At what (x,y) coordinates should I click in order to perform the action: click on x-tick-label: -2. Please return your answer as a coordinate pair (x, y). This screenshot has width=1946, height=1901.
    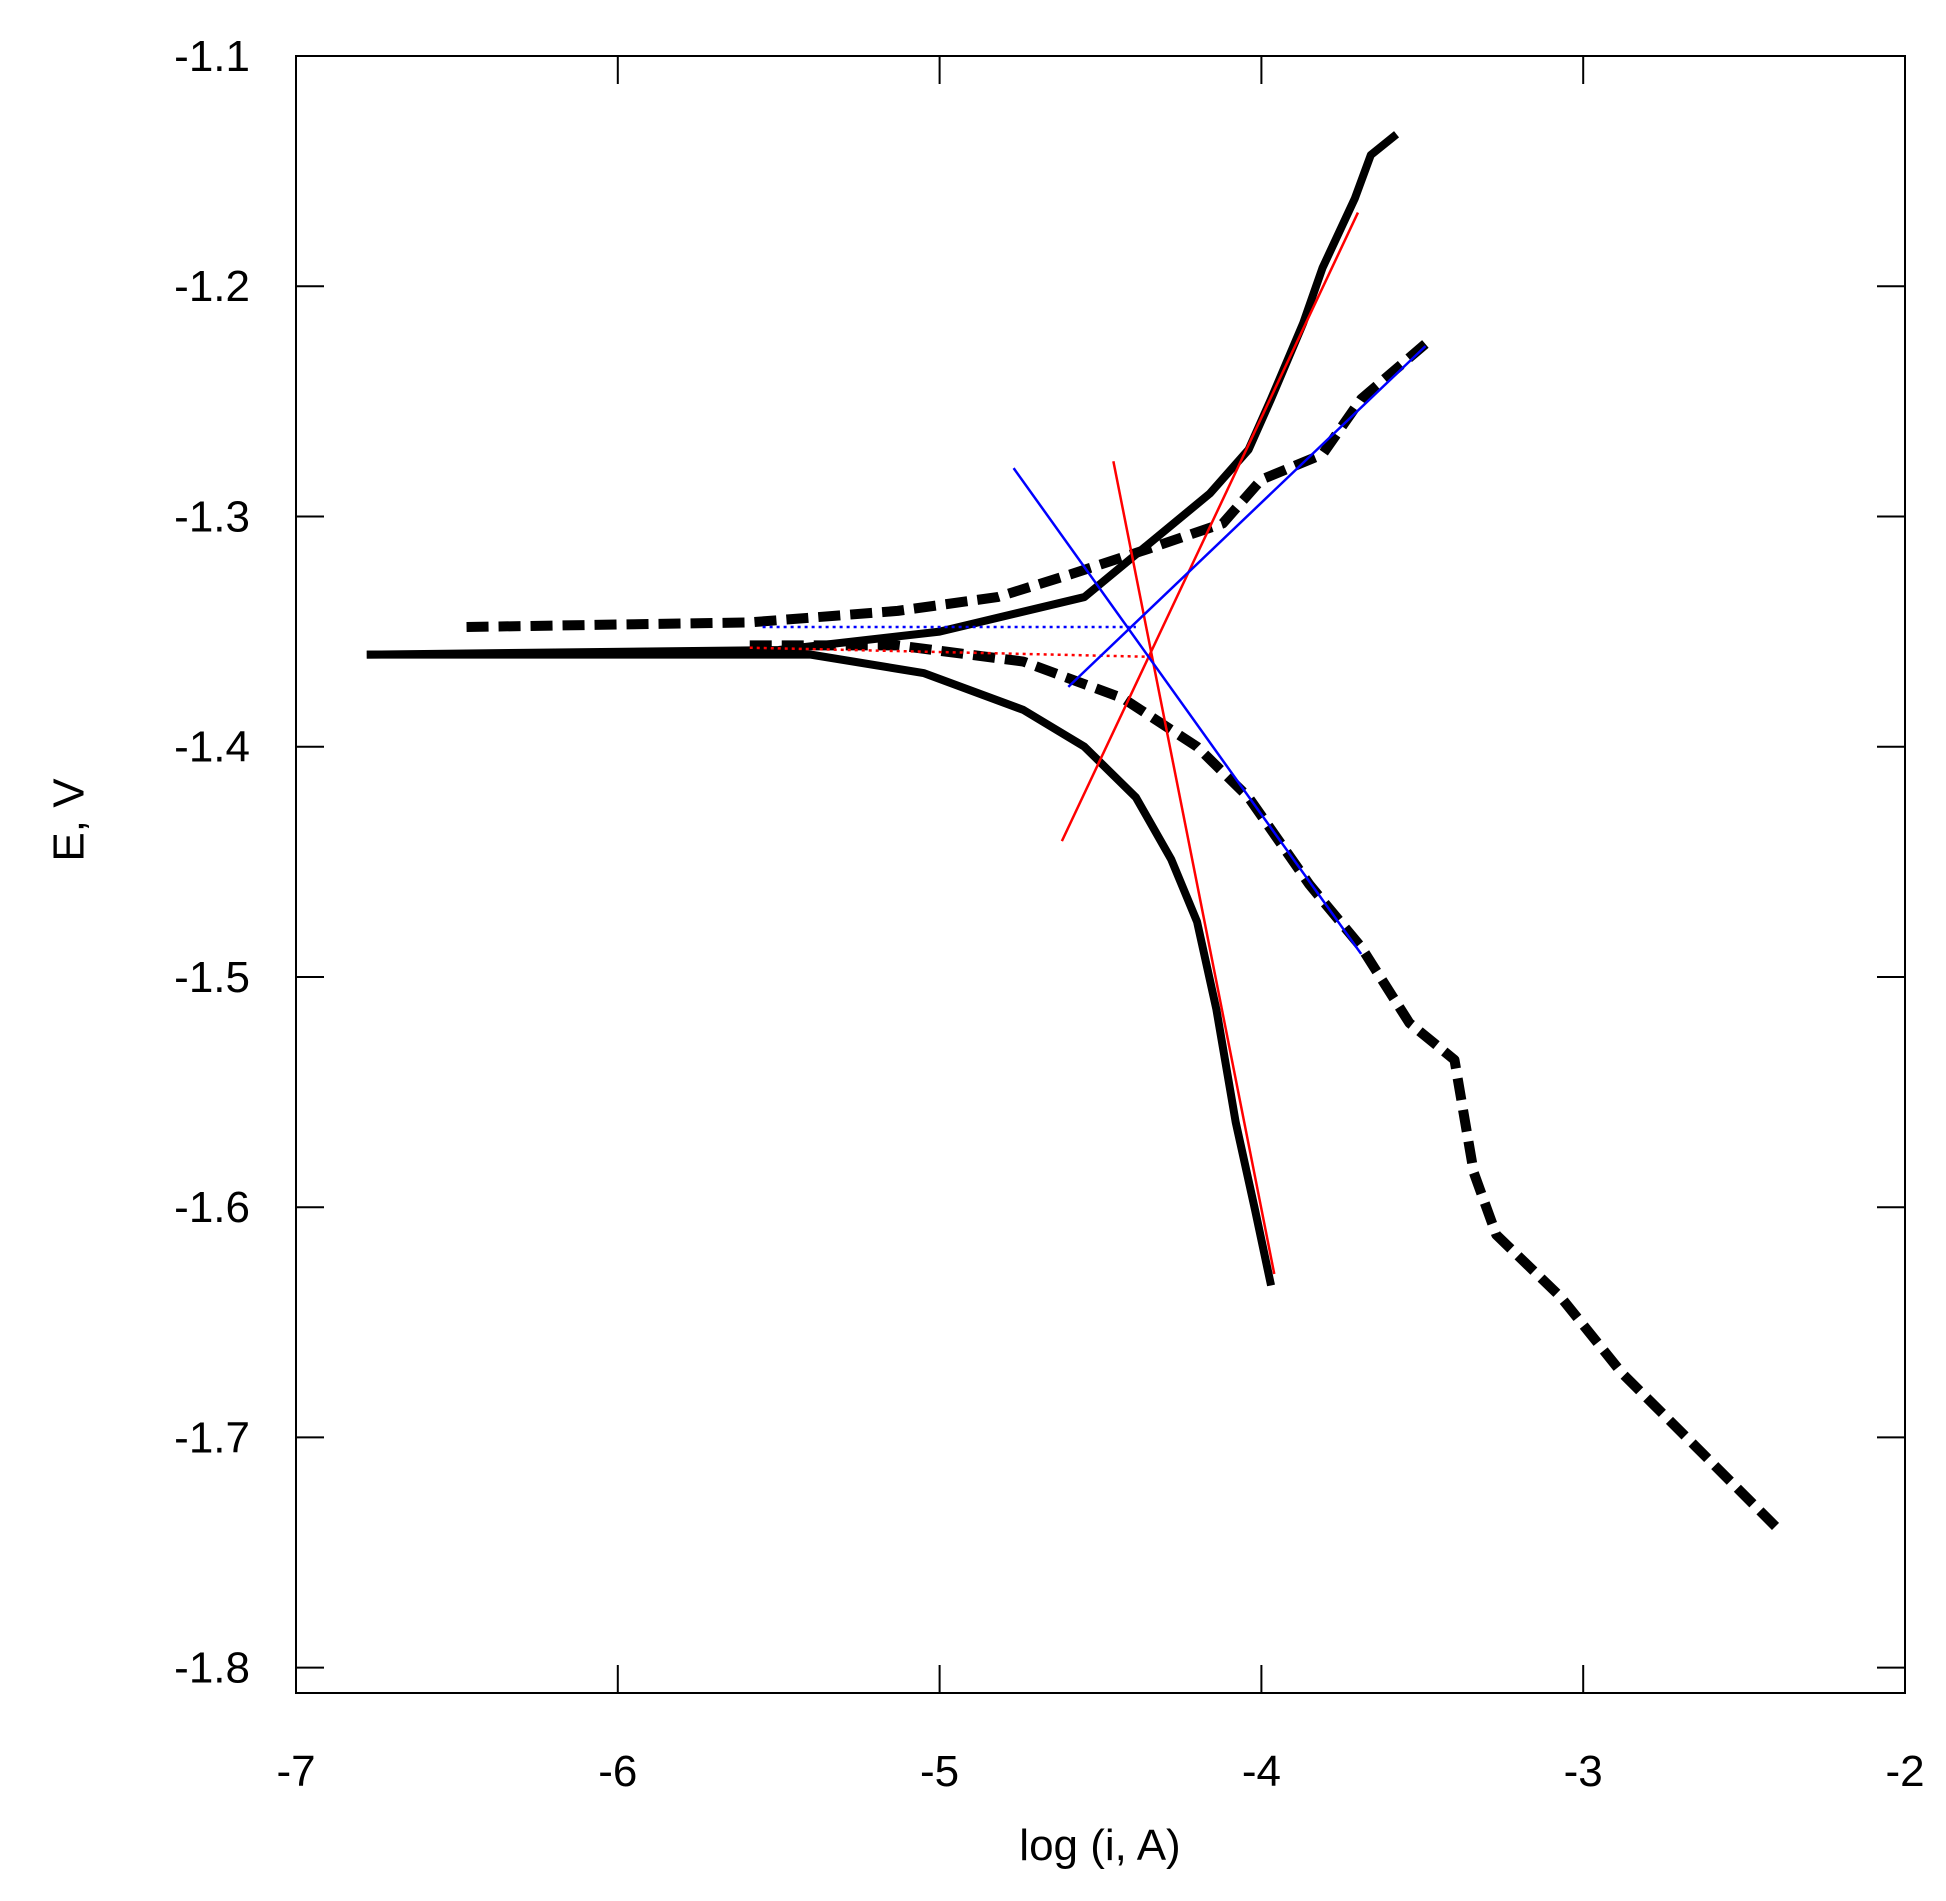
    Looking at the image, I should click on (1904, 1771).